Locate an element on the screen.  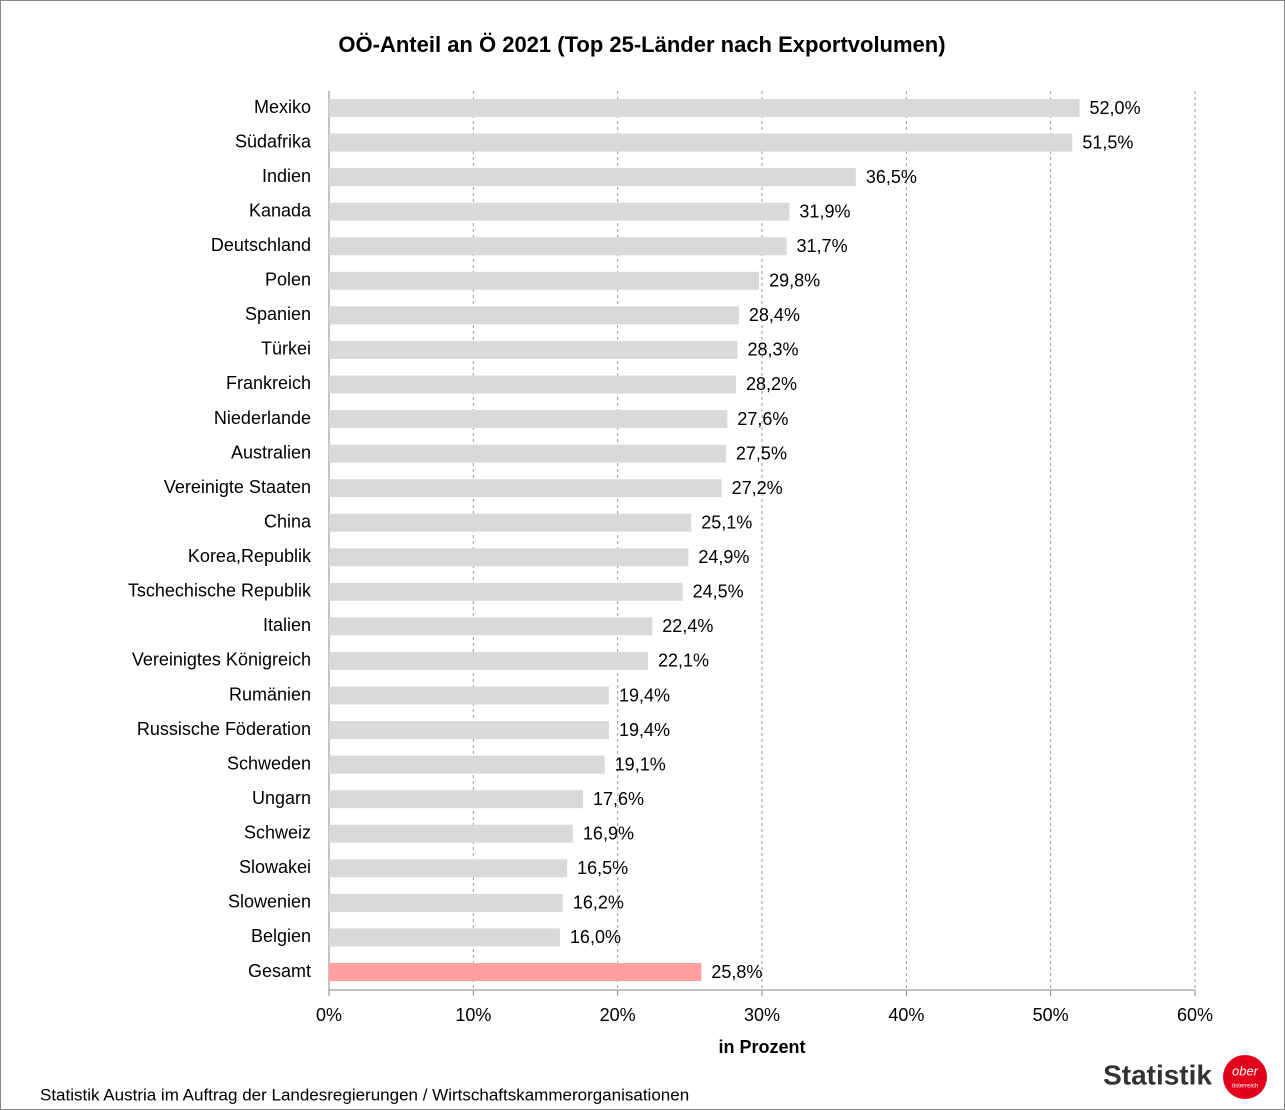
y-tick-label: Rumänien is located at coordinates (270, 694).